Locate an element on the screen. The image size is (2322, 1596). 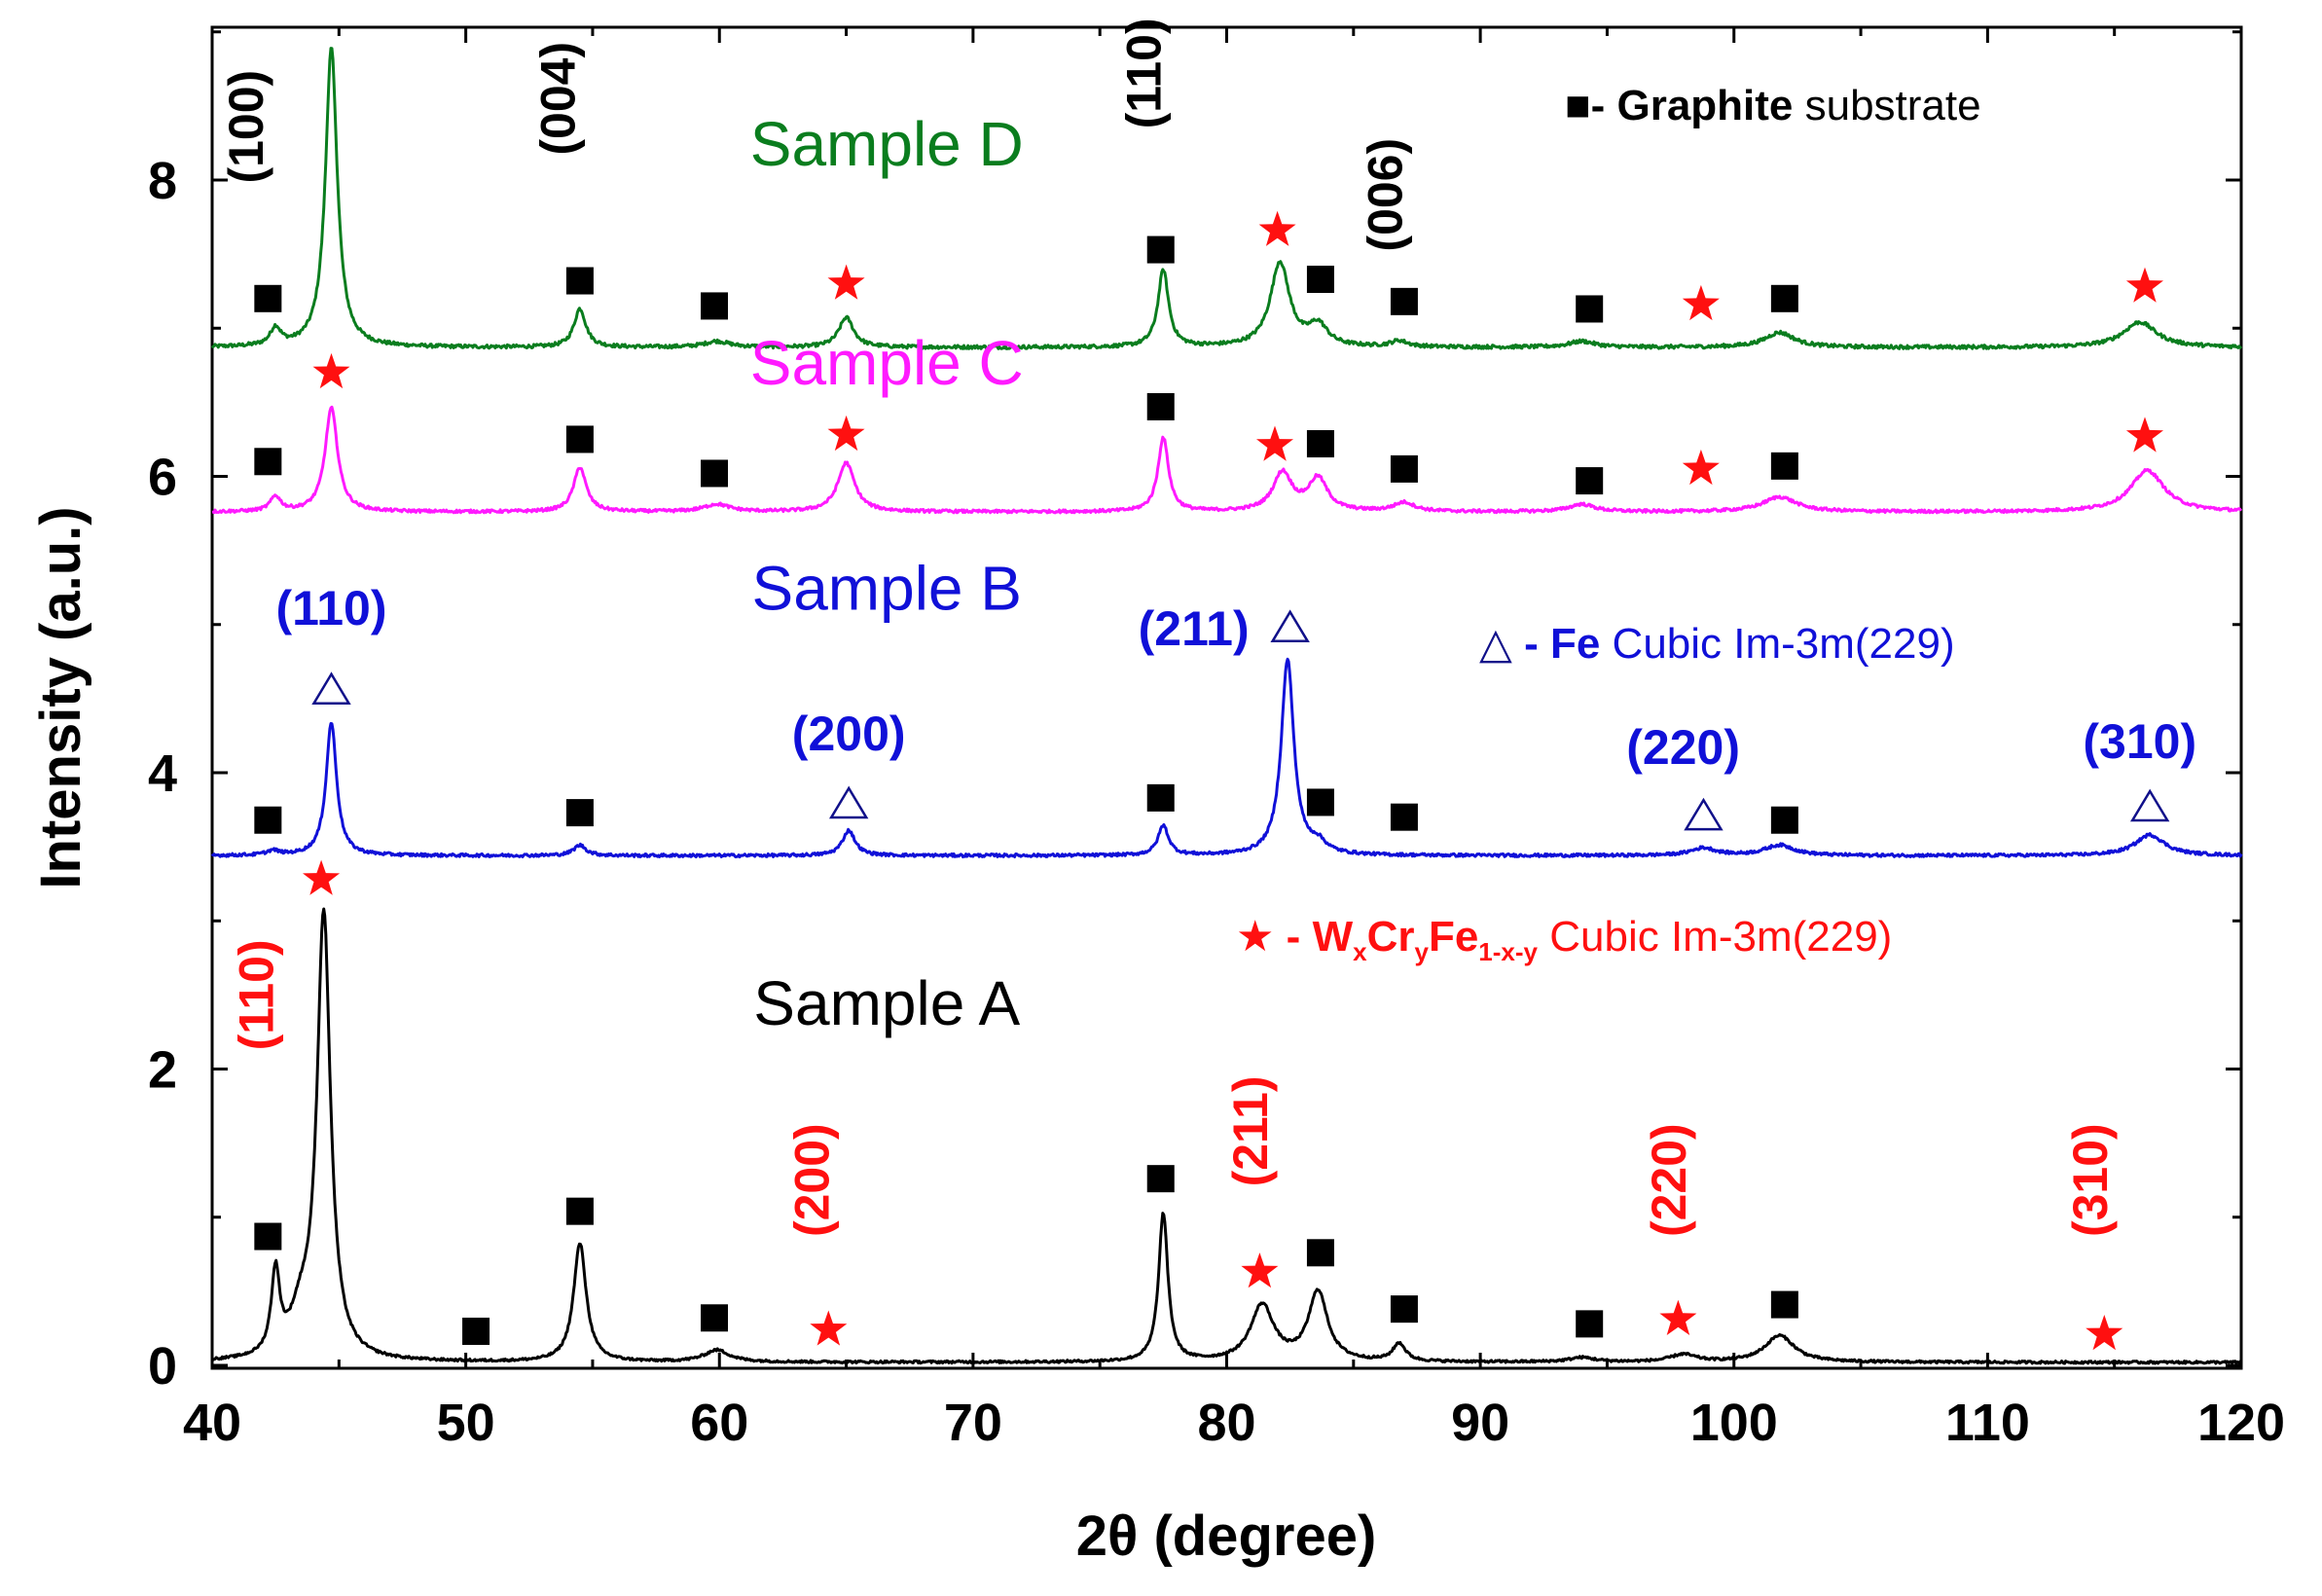
x-tick-label: 40 is located at coordinates (212, 1423).